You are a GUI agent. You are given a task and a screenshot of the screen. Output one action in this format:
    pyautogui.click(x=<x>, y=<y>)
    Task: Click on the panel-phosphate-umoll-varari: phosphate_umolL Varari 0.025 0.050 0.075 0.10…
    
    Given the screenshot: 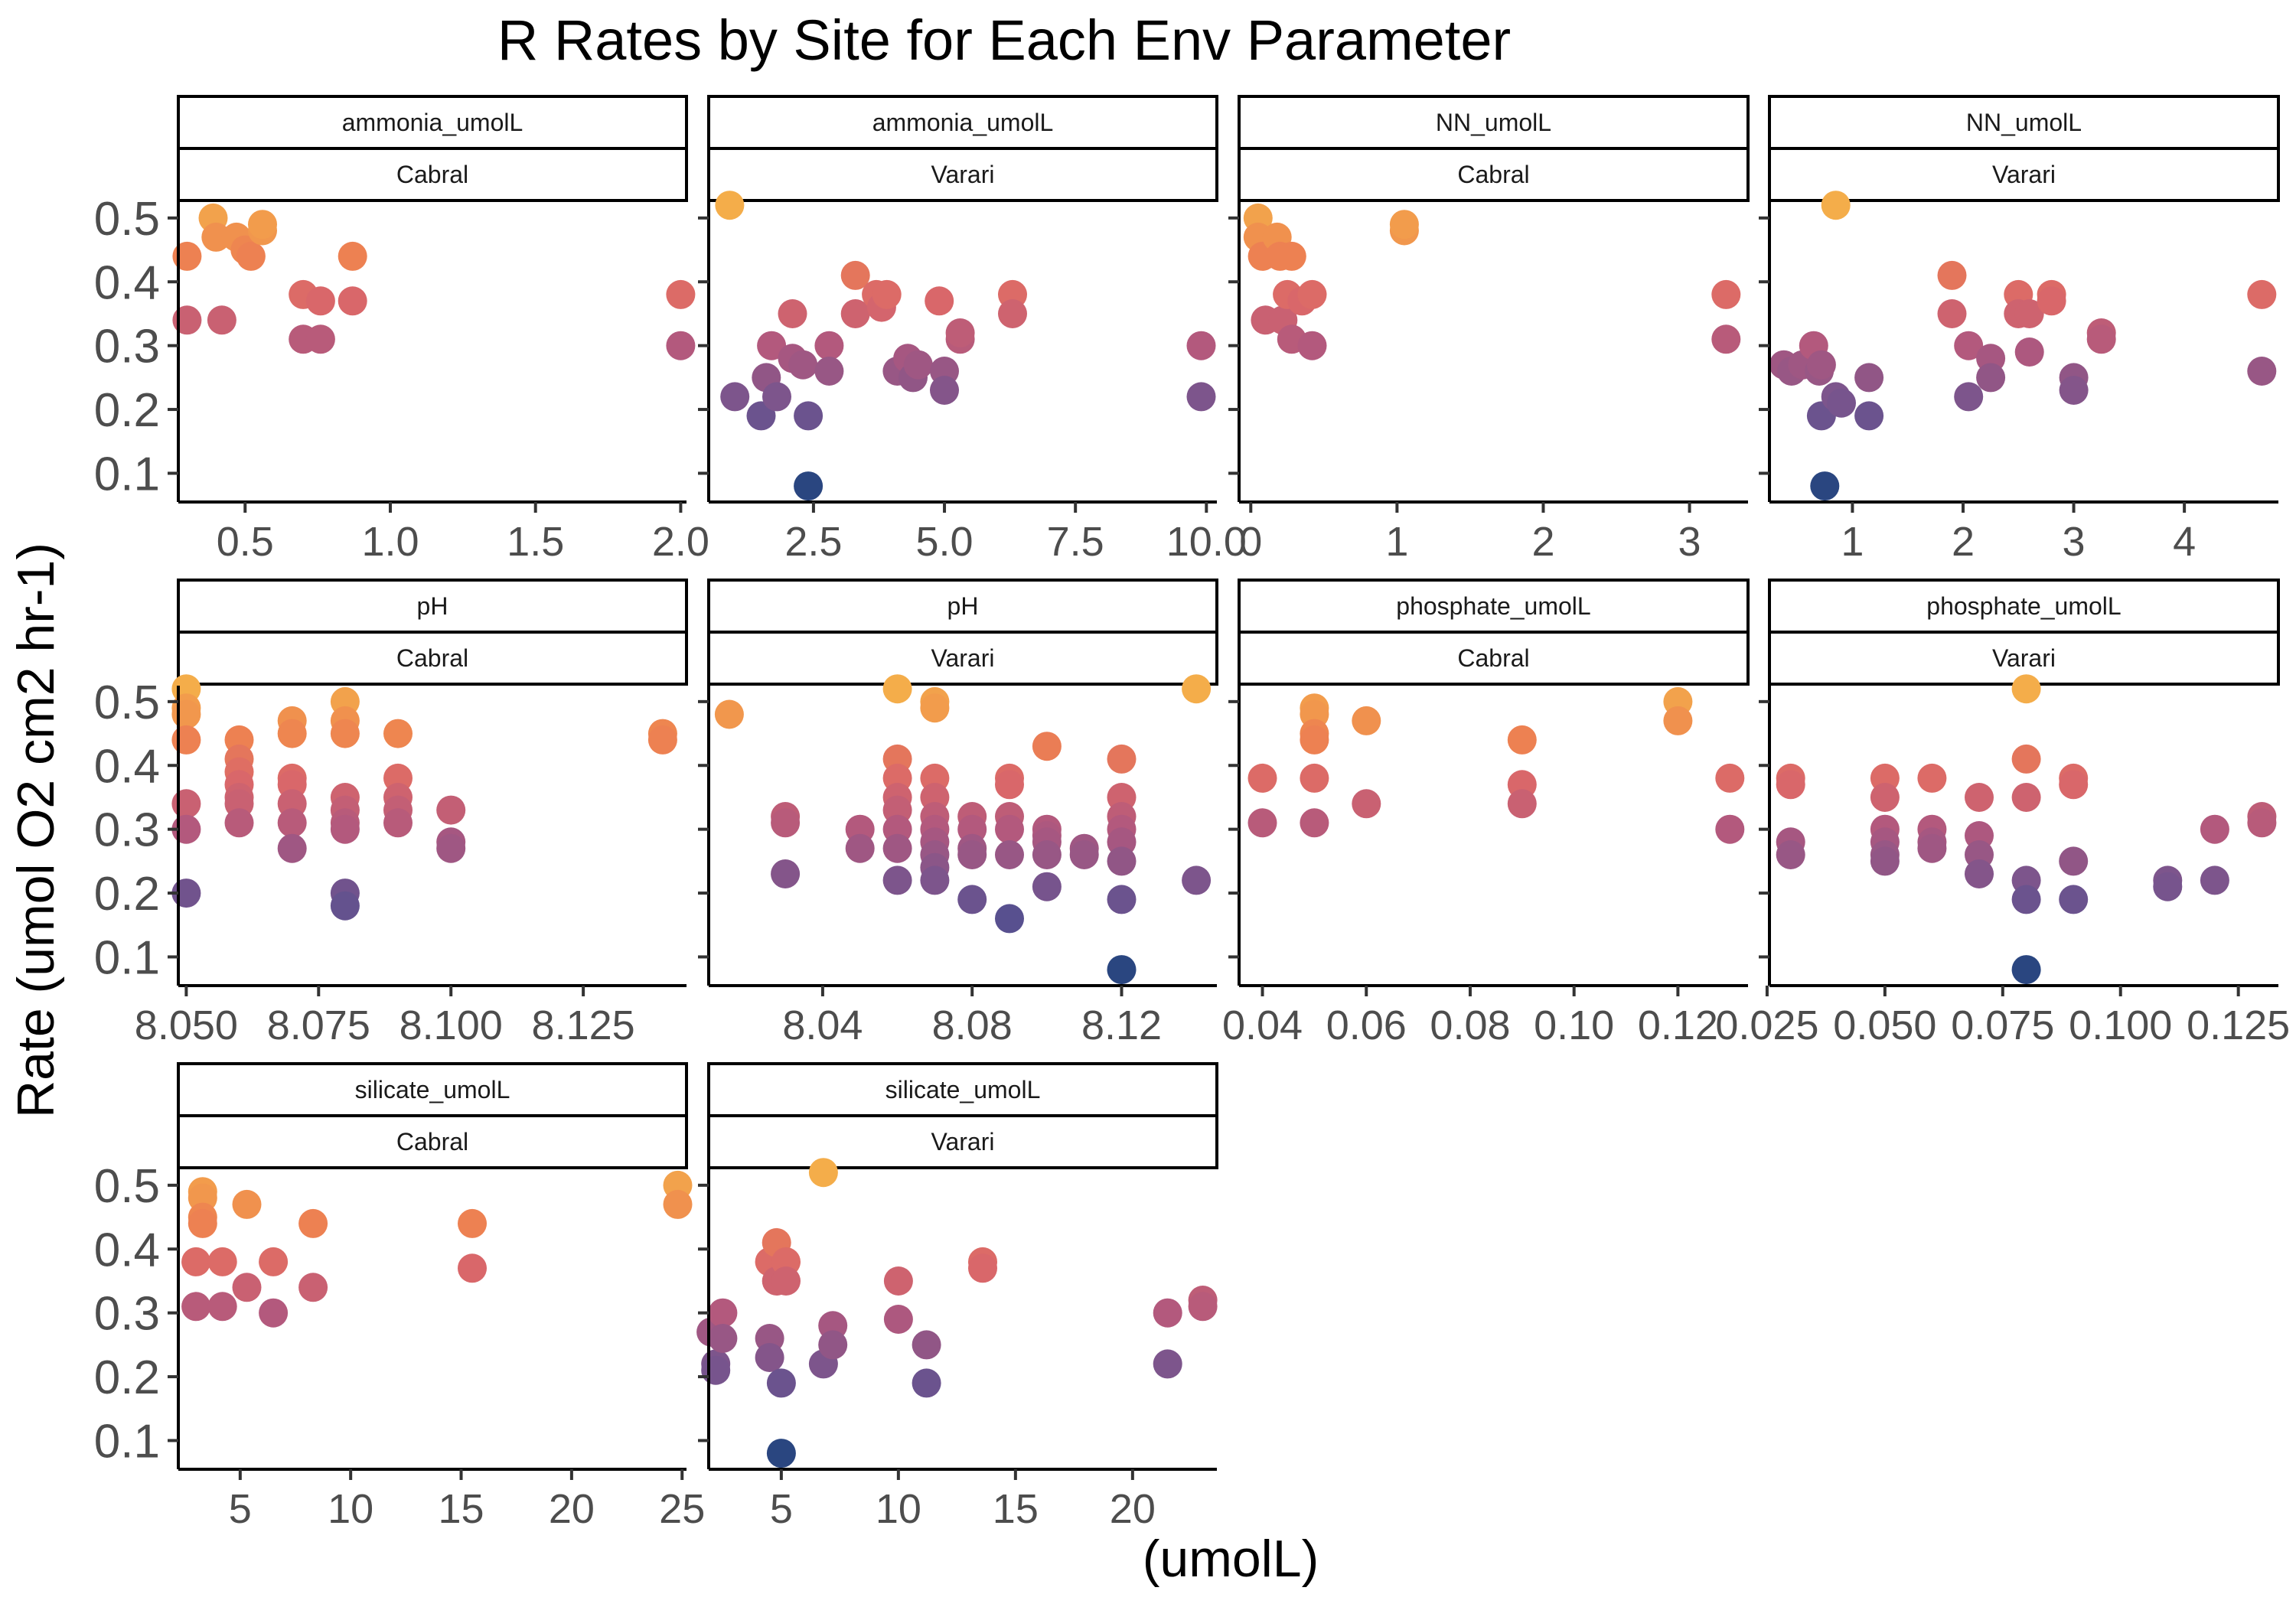 What is the action you would take?
    pyautogui.click(x=2002, y=814)
    